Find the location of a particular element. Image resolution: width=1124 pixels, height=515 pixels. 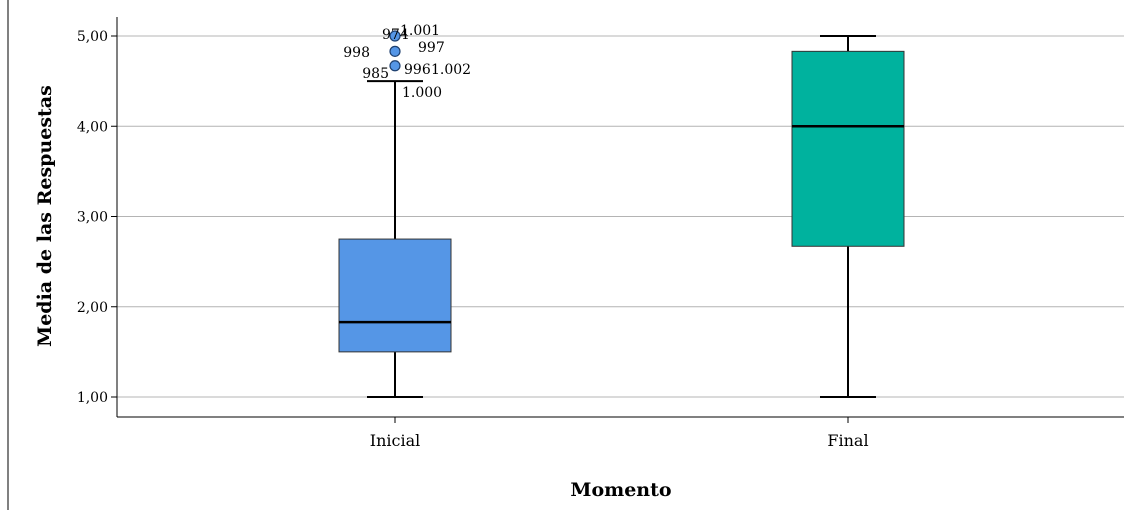

x-tick-label-final: Final is located at coordinates (847, 440).